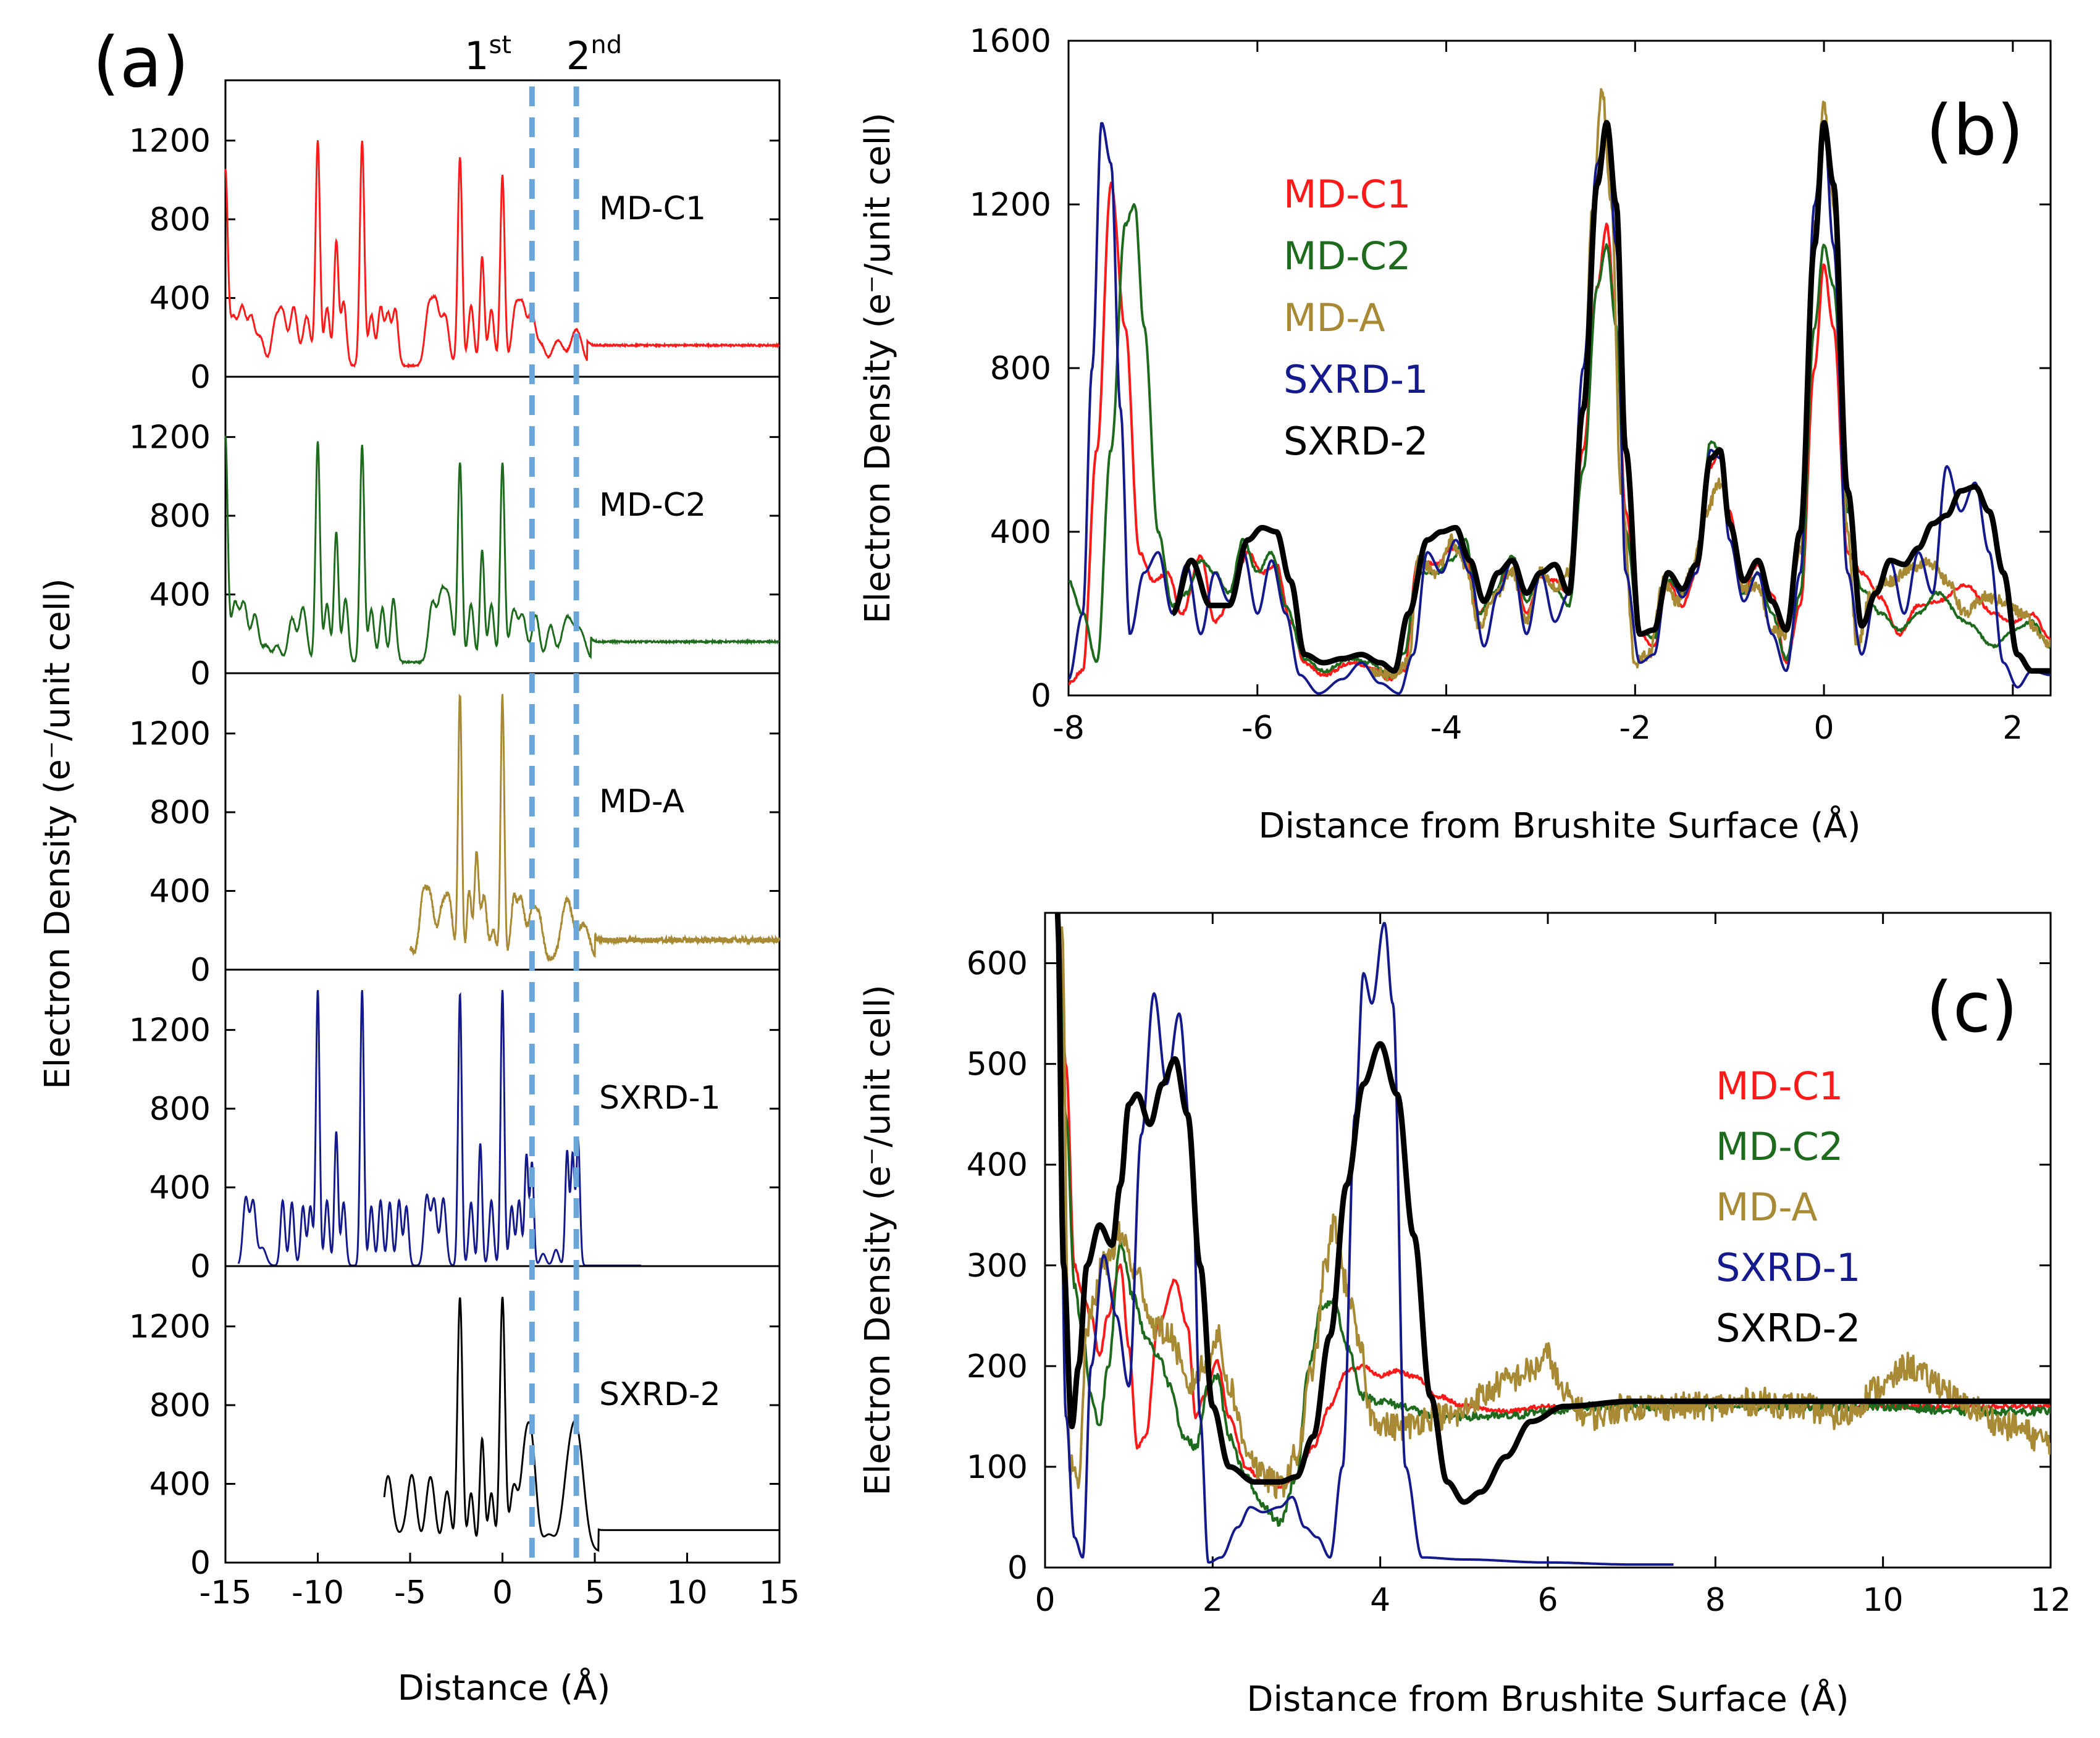 Image resolution: width=2100 pixels, height=1738 pixels. Describe the element at coordinates (1972, 1008) in the screenshot. I see `panel-c-label: (c)` at that location.